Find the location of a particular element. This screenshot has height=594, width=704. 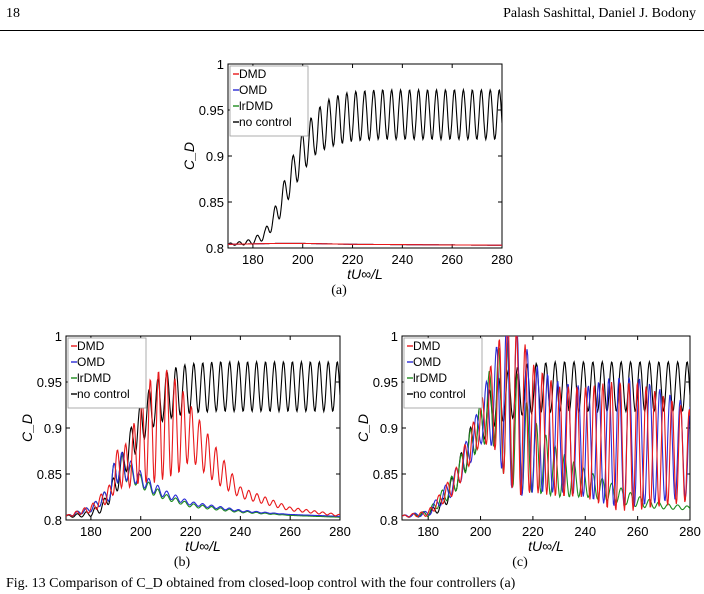

header-rule is located at coordinates (352, 30).